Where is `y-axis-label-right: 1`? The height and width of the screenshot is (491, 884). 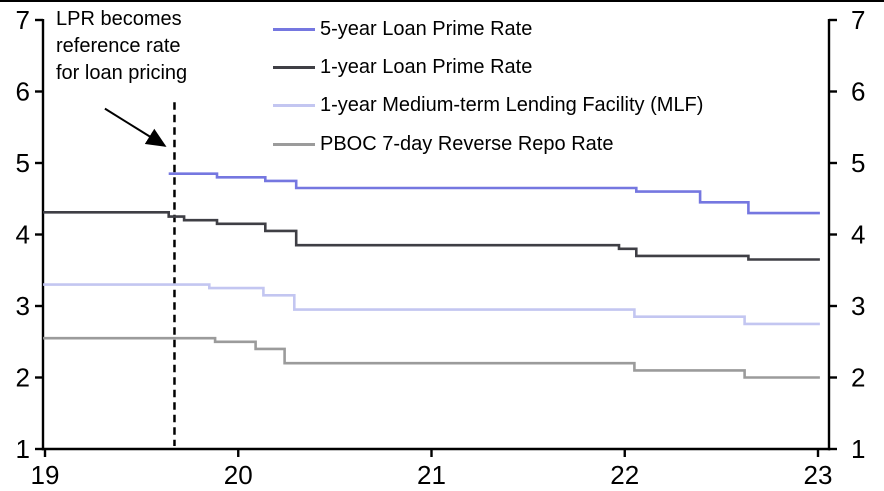
y-axis-label-right: 1 is located at coordinates (858, 449).